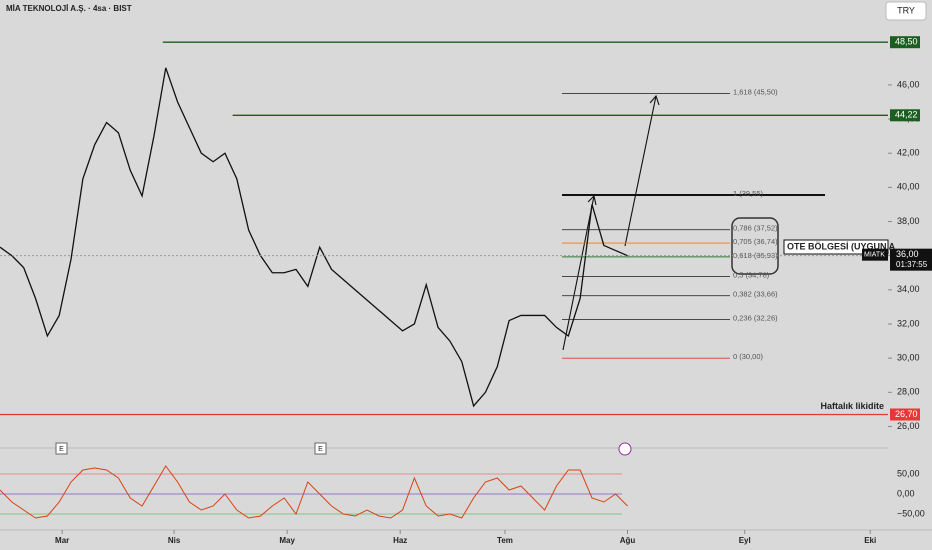  Describe the element at coordinates (287, 540) in the screenshot. I see `x-tick-label: May` at that location.